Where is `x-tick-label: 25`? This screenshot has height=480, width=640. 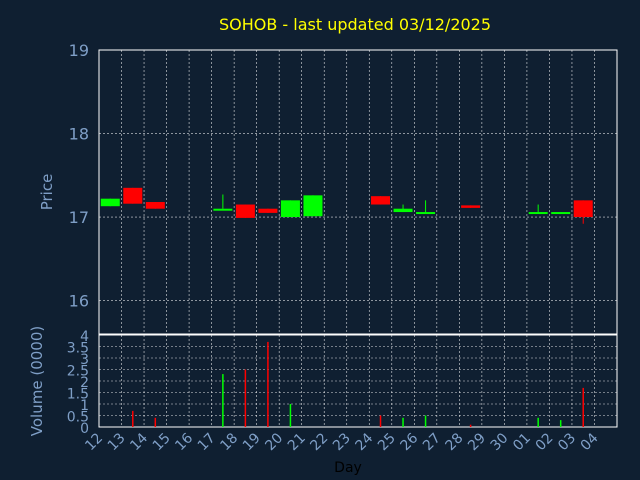 x-tick-label: 25 is located at coordinates (387, 442).